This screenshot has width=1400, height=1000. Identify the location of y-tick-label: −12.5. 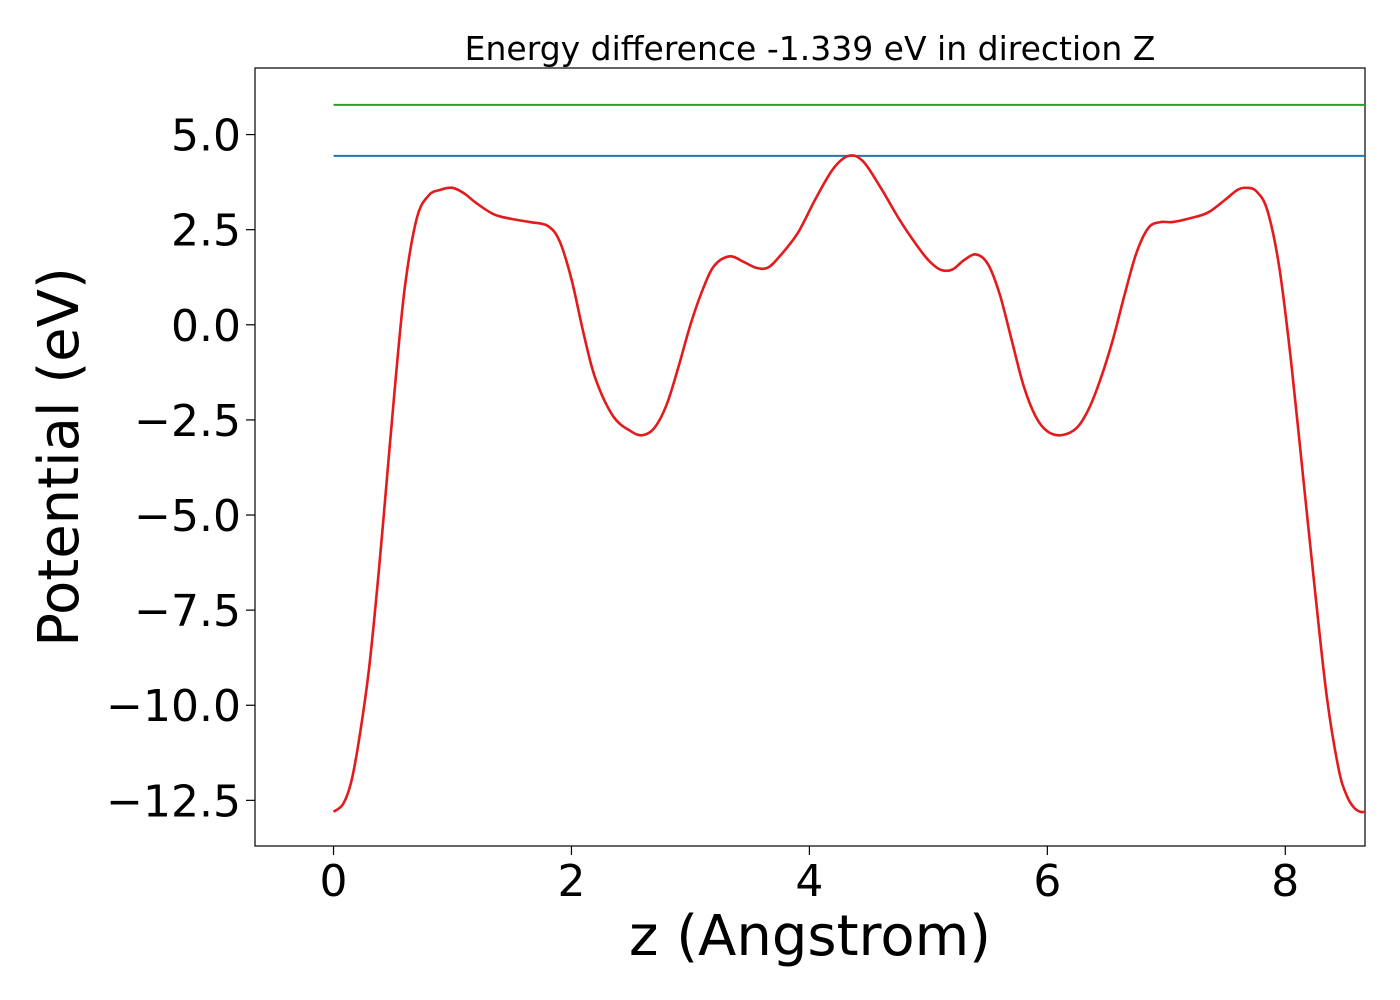
(173, 801).